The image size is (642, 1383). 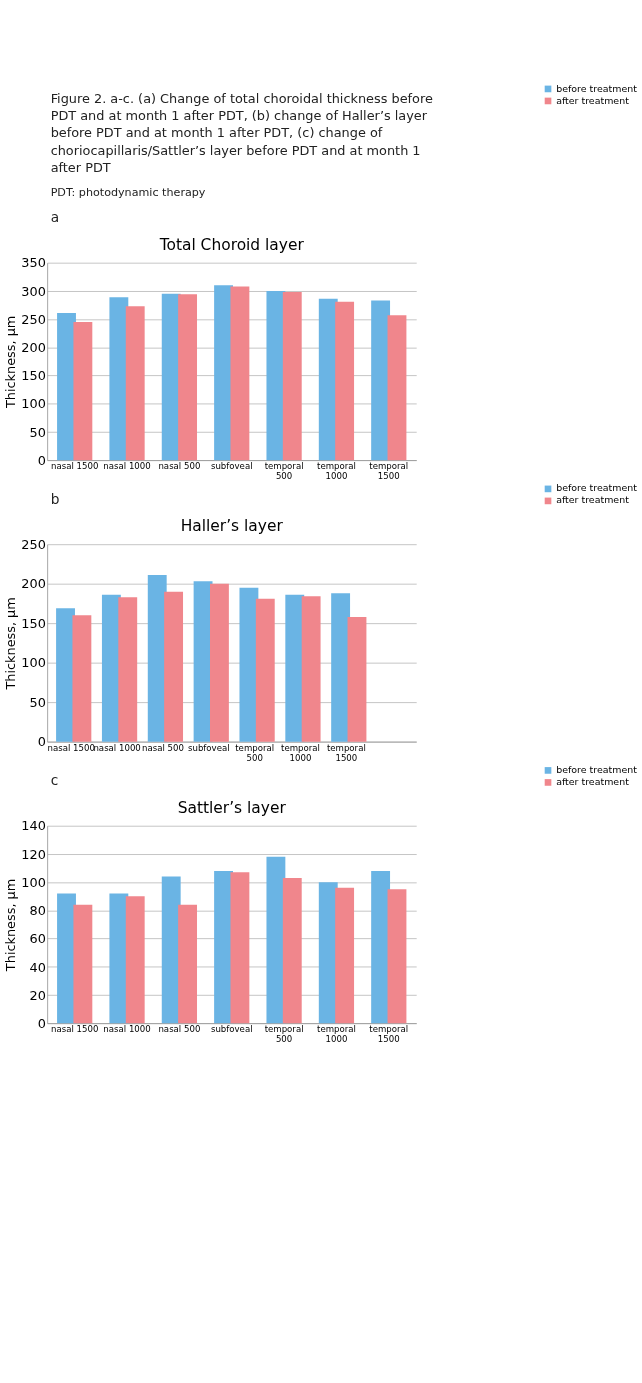 What do you see at coordinates (55, 217) in the screenshot?
I see `text: a` at bounding box center [55, 217].